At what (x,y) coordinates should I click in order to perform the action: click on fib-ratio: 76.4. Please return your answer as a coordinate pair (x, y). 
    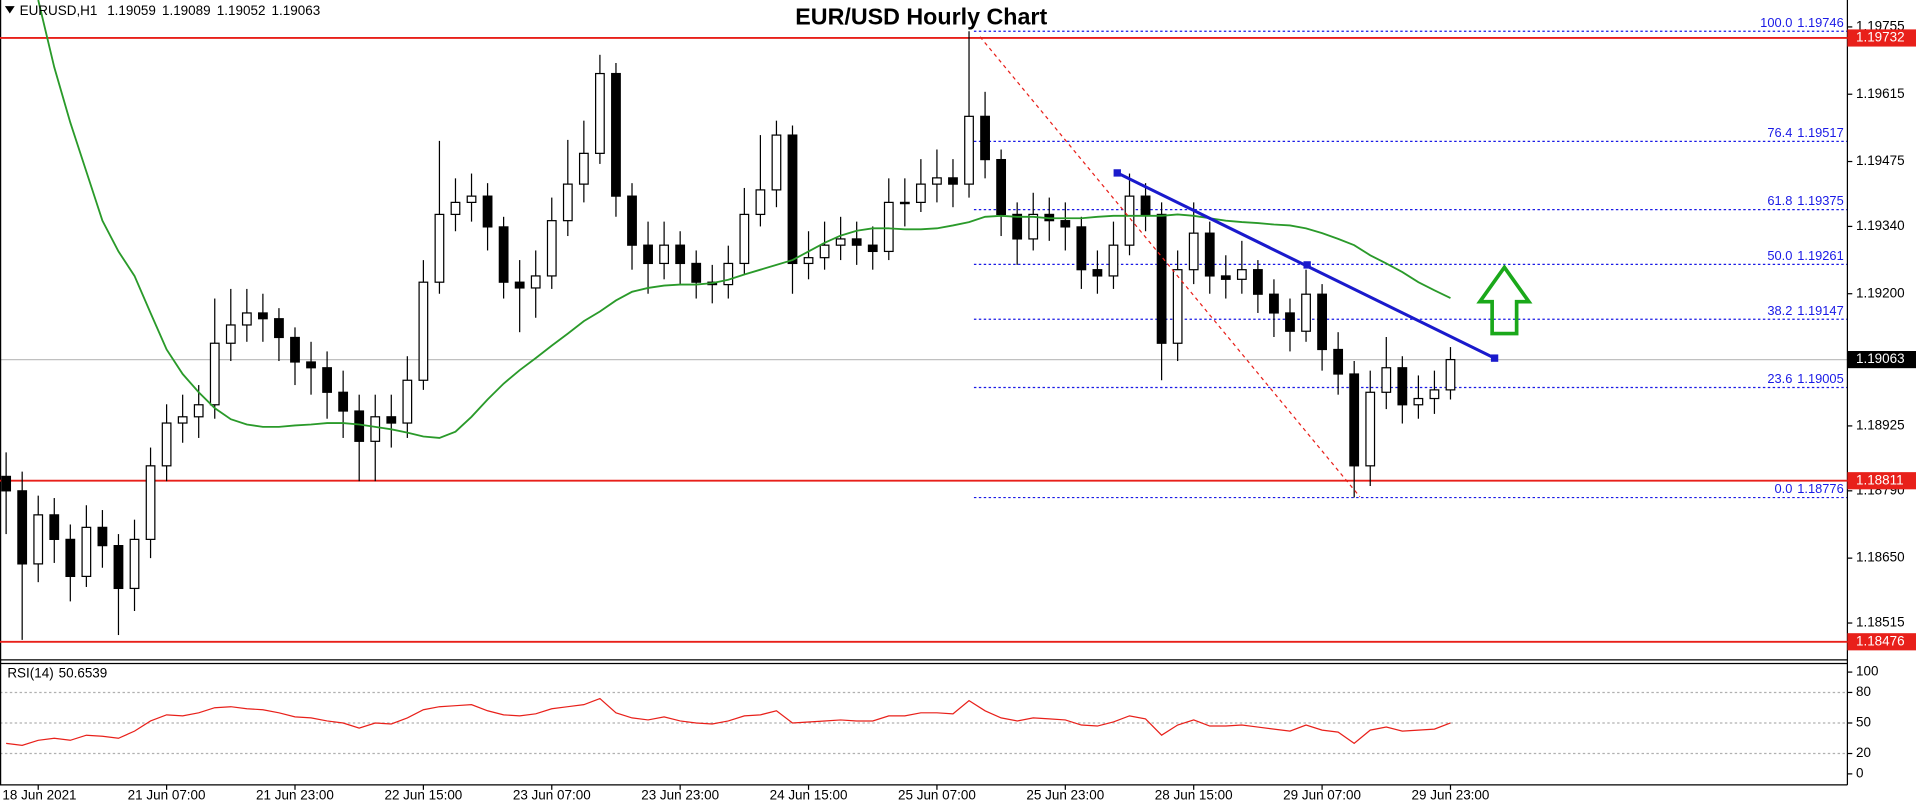
    Looking at the image, I should click on (1779, 132).